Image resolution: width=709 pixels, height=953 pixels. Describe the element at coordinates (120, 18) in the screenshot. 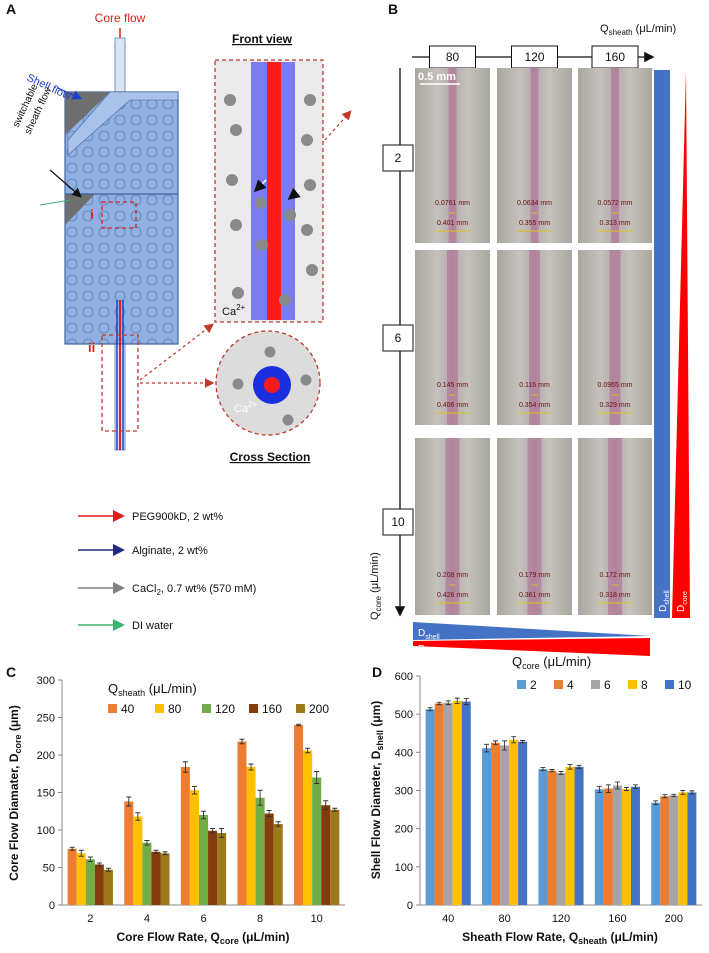

I see `core-flow-label: Core flow` at that location.